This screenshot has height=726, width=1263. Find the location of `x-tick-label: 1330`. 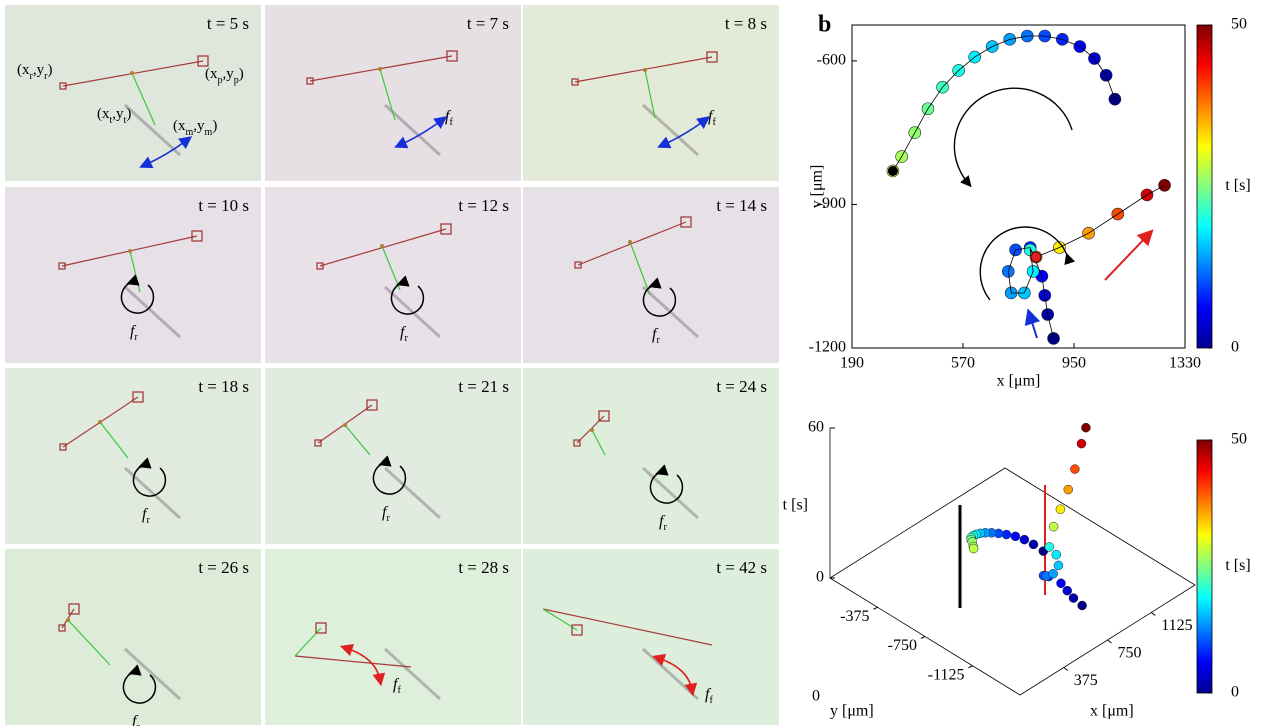

x-tick-label: 1330 is located at coordinates (1185, 363).